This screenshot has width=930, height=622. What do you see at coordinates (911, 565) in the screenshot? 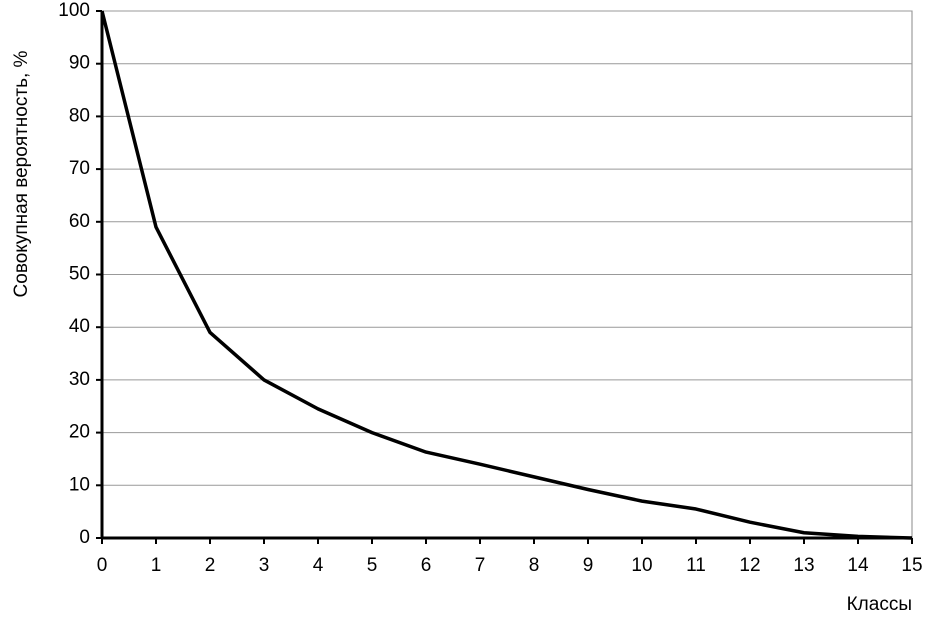
I see `x-tick-label: 15` at bounding box center [911, 565].